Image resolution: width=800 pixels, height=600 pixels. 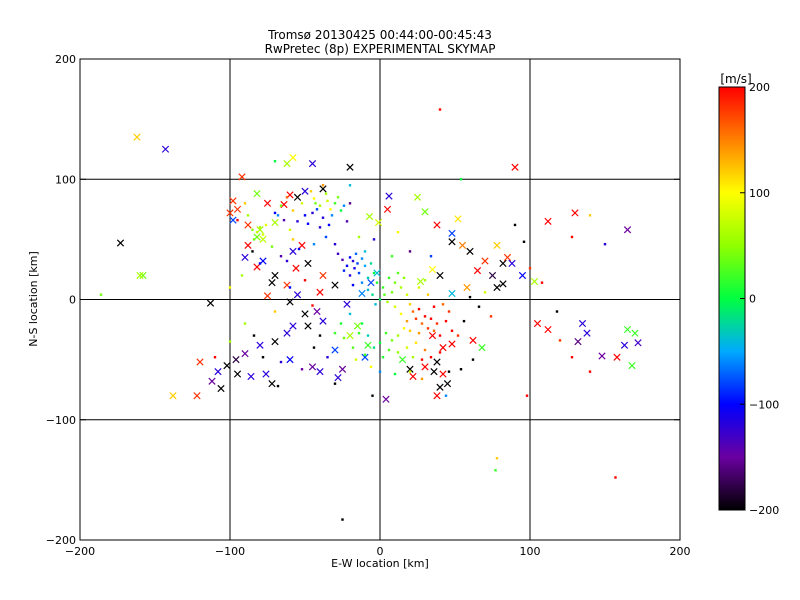 I want to click on x-axis-label: E-W location [km], so click(x=380, y=563).